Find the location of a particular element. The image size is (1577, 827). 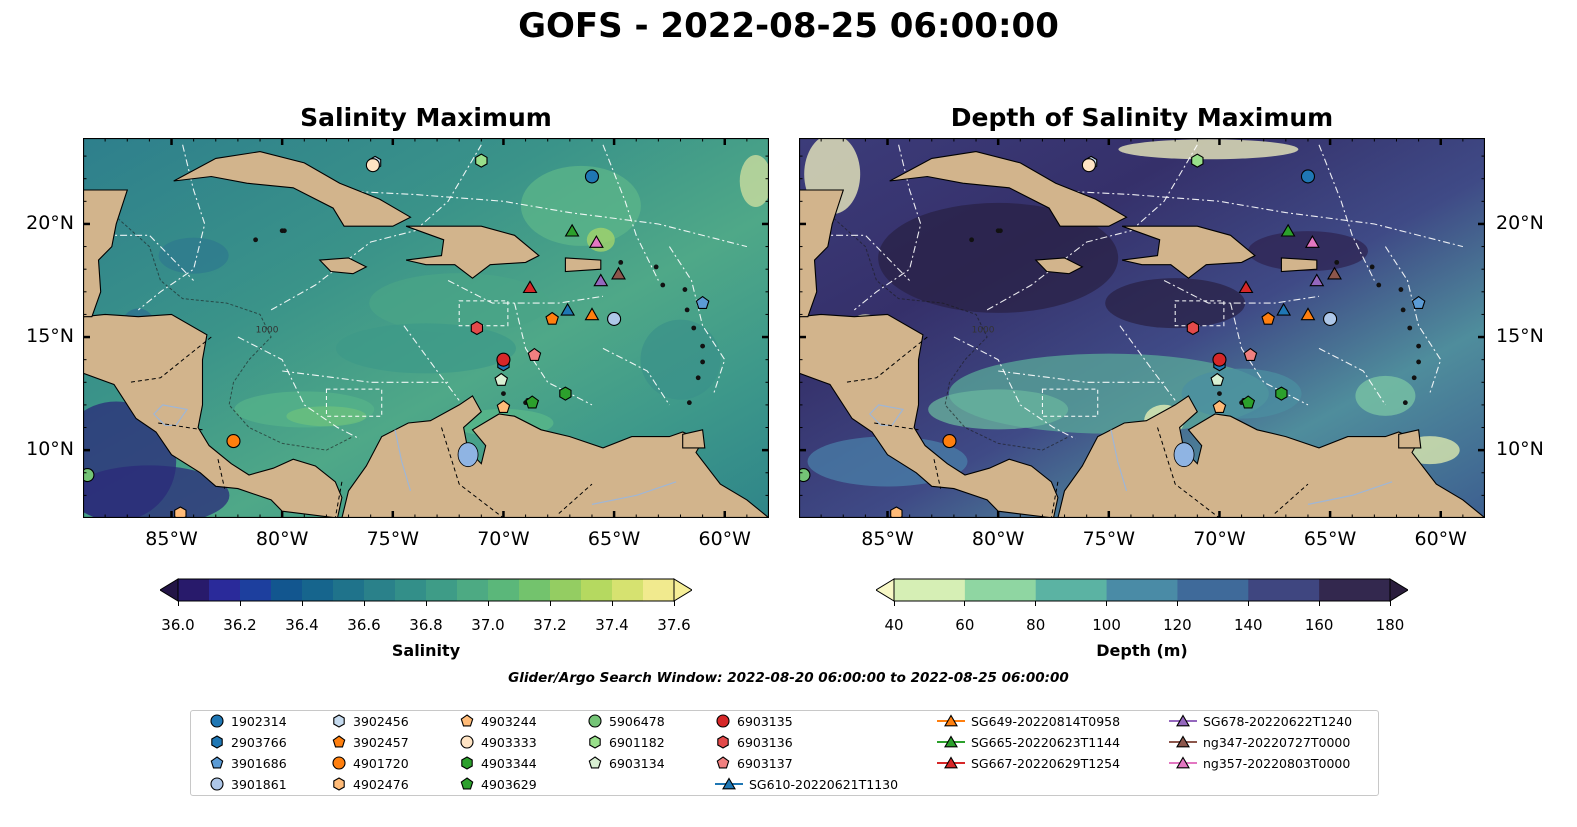

platform-ng357-20220803T0000 is located at coordinates (1312, 241).